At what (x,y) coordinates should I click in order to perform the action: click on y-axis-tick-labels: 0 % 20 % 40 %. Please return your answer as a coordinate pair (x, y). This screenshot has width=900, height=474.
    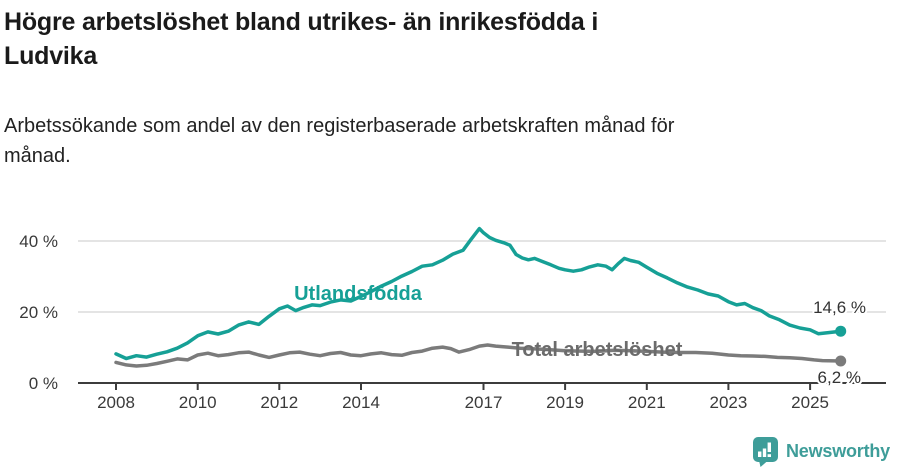
    Looking at the image, I should click on (38, 312).